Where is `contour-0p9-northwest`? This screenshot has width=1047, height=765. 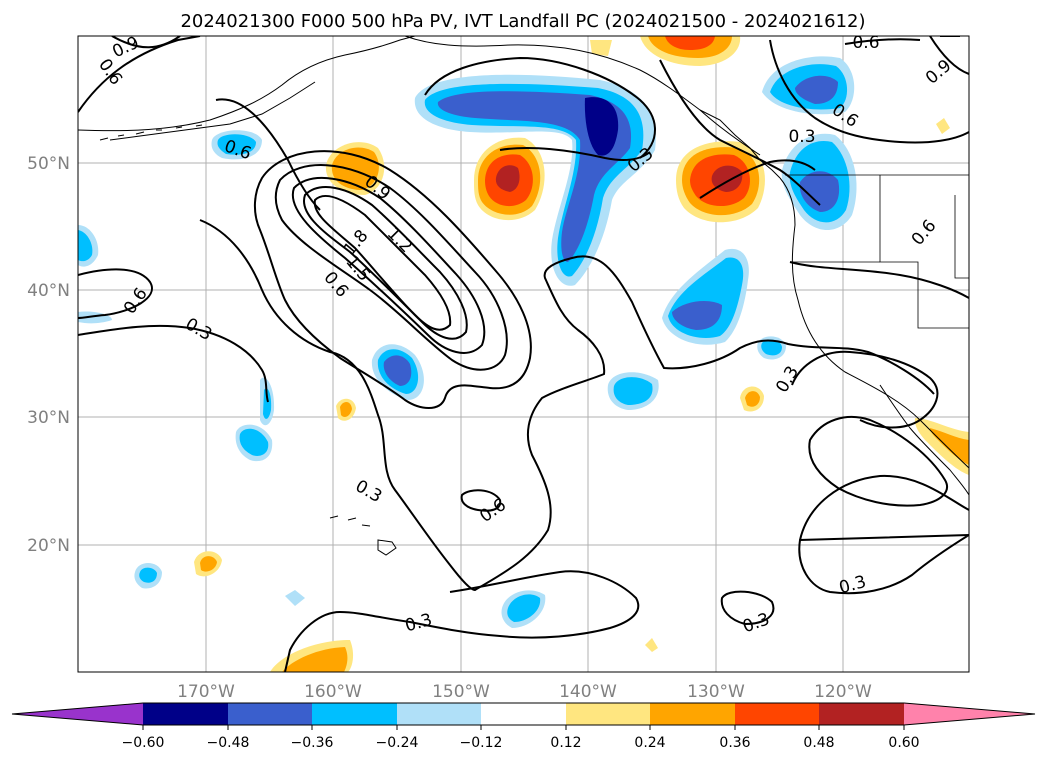 contour-0p9-northwest is located at coordinates (146, 42).